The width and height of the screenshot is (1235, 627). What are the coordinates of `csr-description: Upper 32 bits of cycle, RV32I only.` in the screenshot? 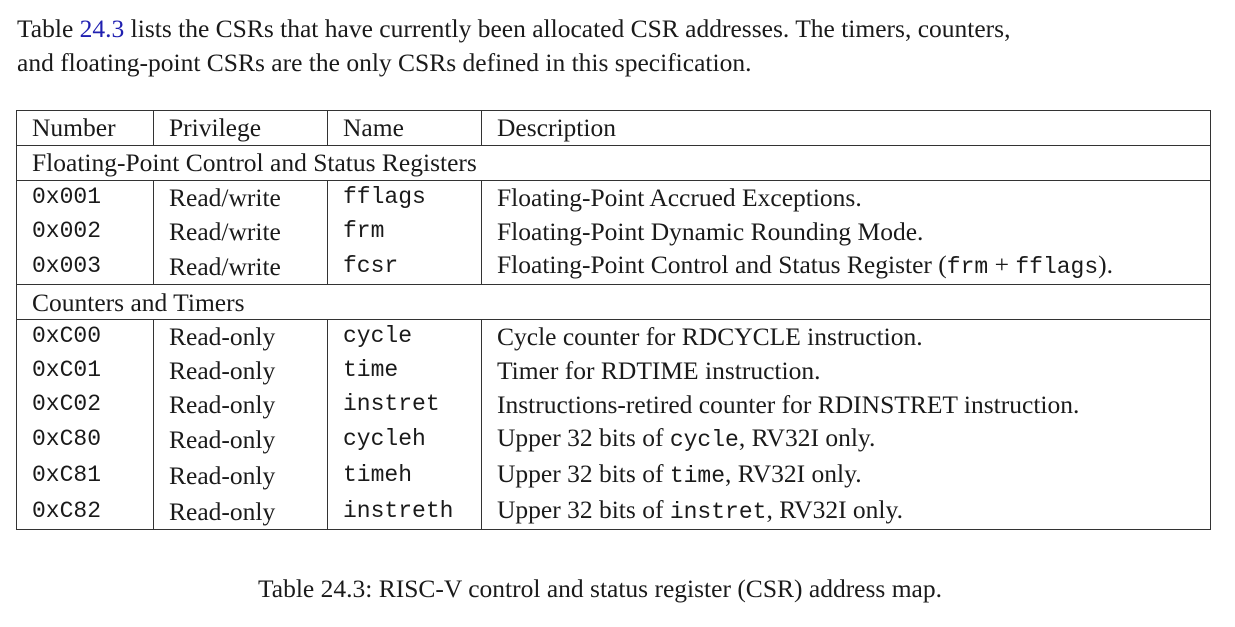 It's located at (846, 439).